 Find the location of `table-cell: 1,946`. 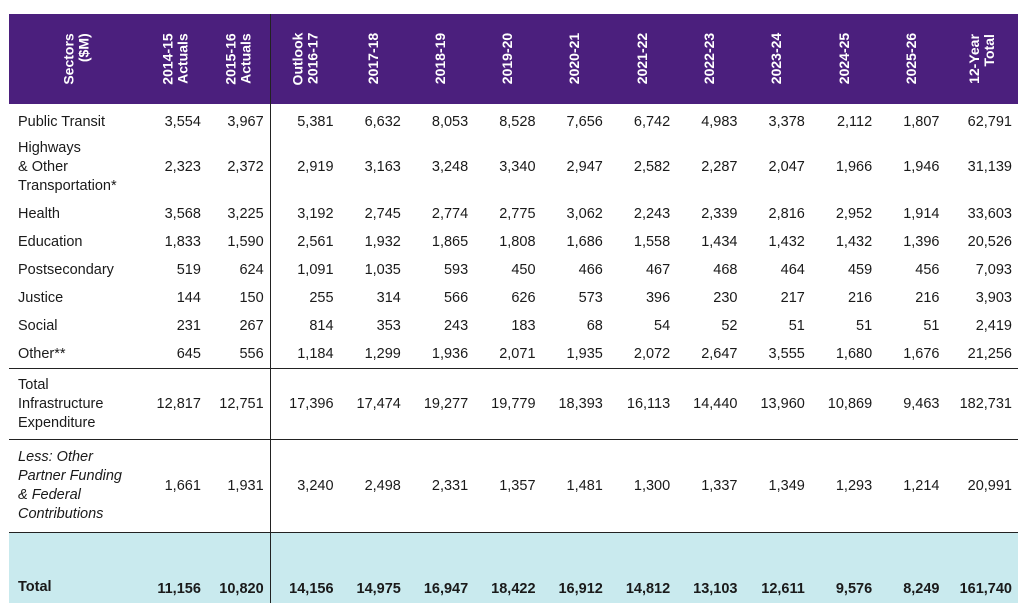

table-cell: 1,946 is located at coordinates (921, 167).